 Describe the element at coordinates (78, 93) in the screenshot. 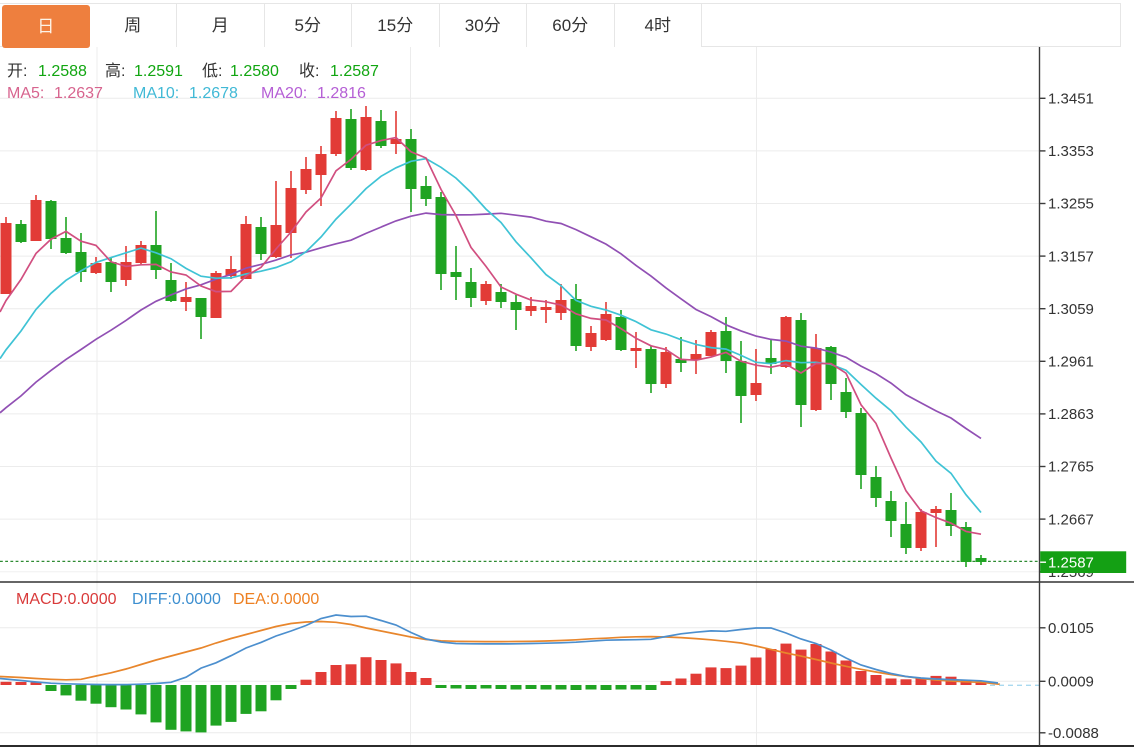

I see `svg-text: 1.2637` at that location.